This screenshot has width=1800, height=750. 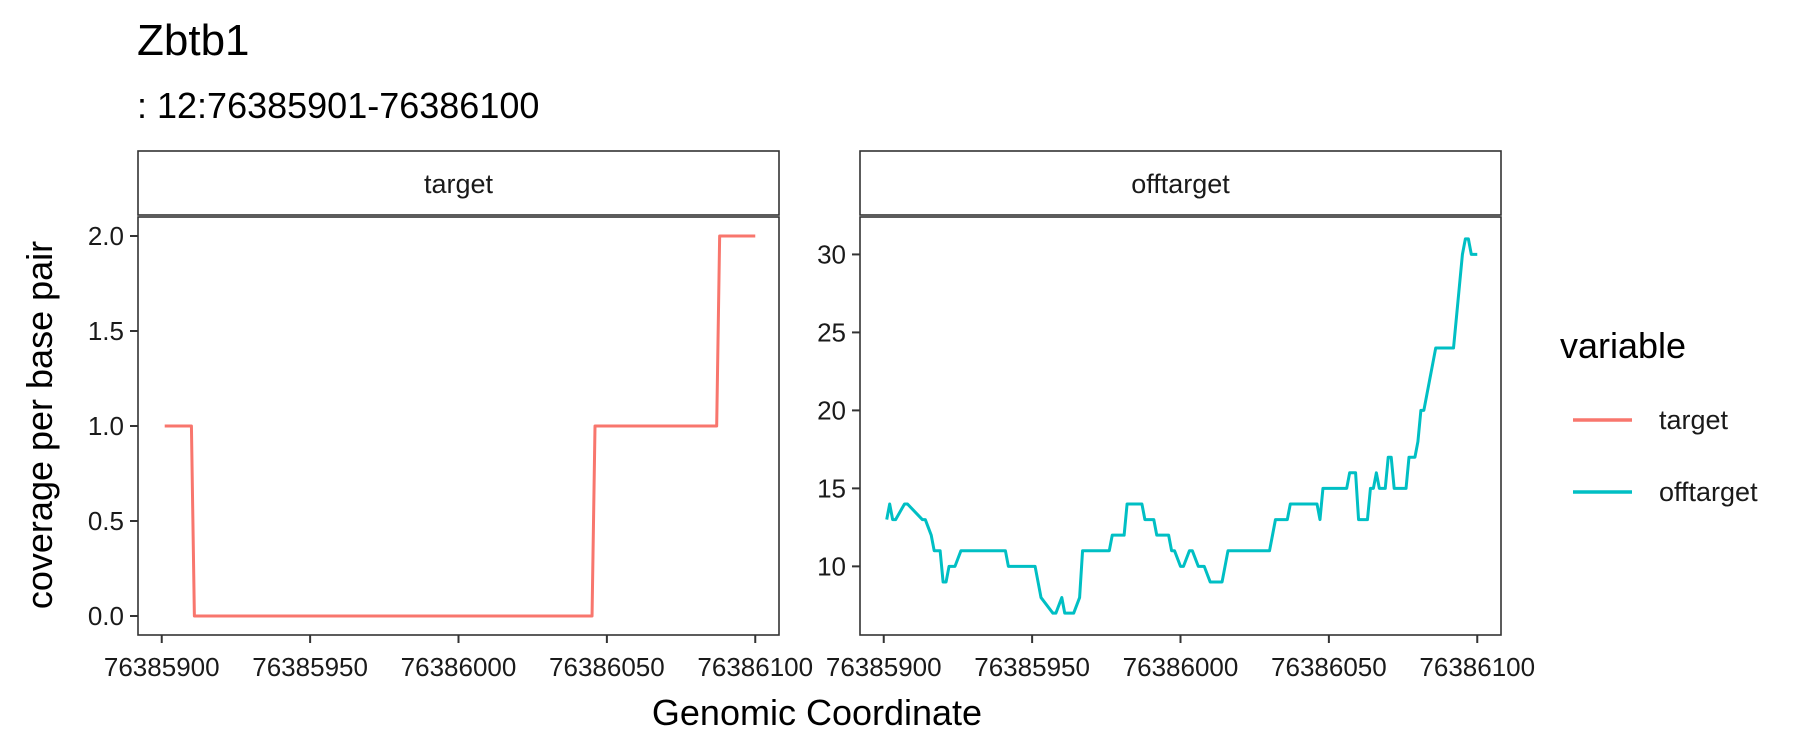 What do you see at coordinates (884, 667) in the screenshot?
I see `x-tick-label-offtarget-0: 76385900` at bounding box center [884, 667].